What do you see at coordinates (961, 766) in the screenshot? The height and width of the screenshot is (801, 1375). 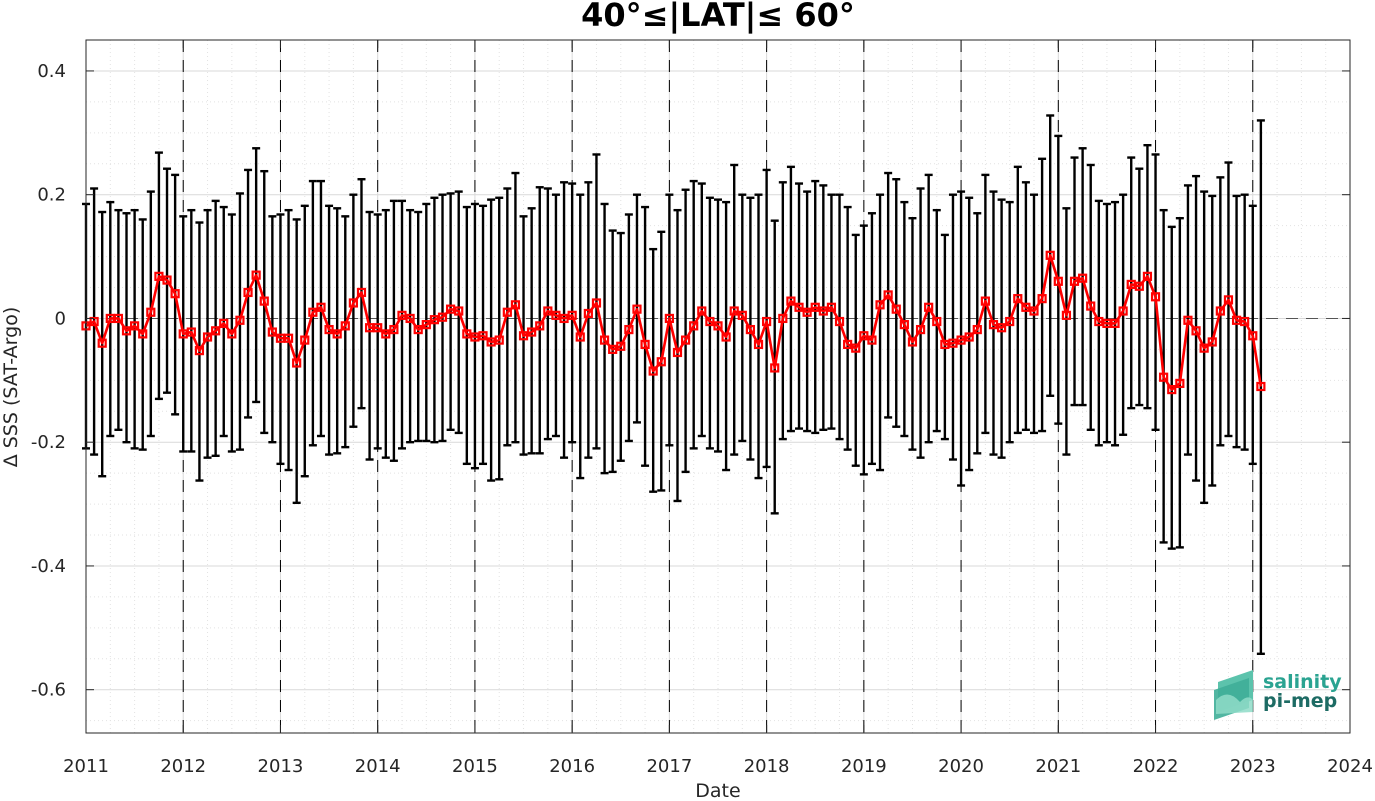 I see `x-tick-label: 2020` at bounding box center [961, 766].